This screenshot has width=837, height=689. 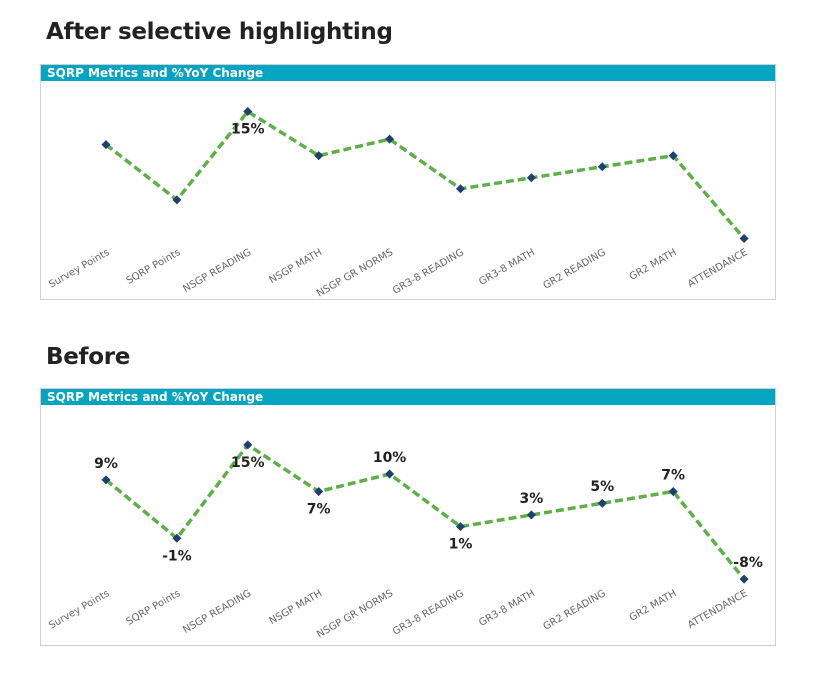 I want to click on data-label: 9%, so click(x=106, y=464).